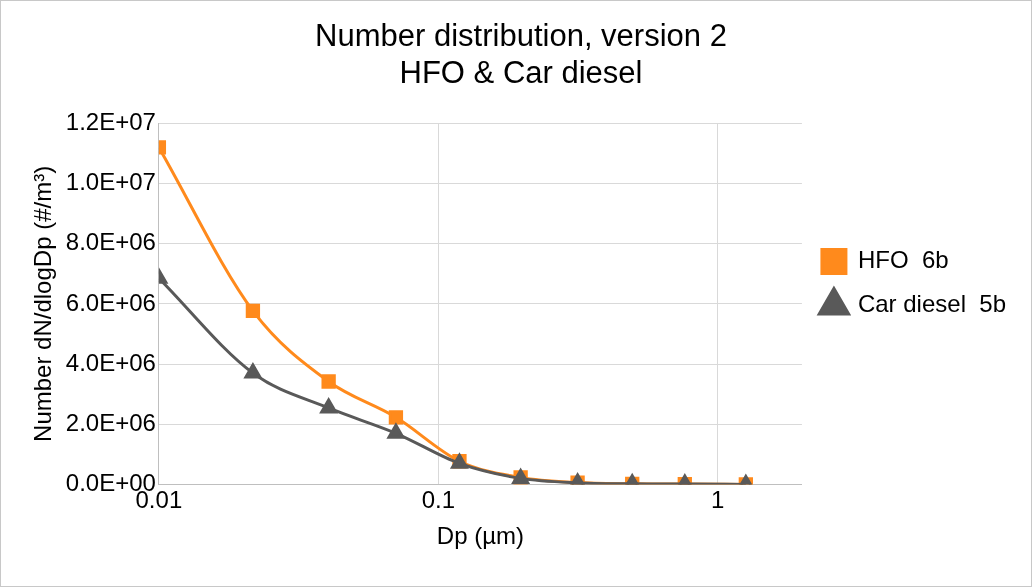  Describe the element at coordinates (718, 500) in the screenshot. I see `x-tick-label: 1` at that location.